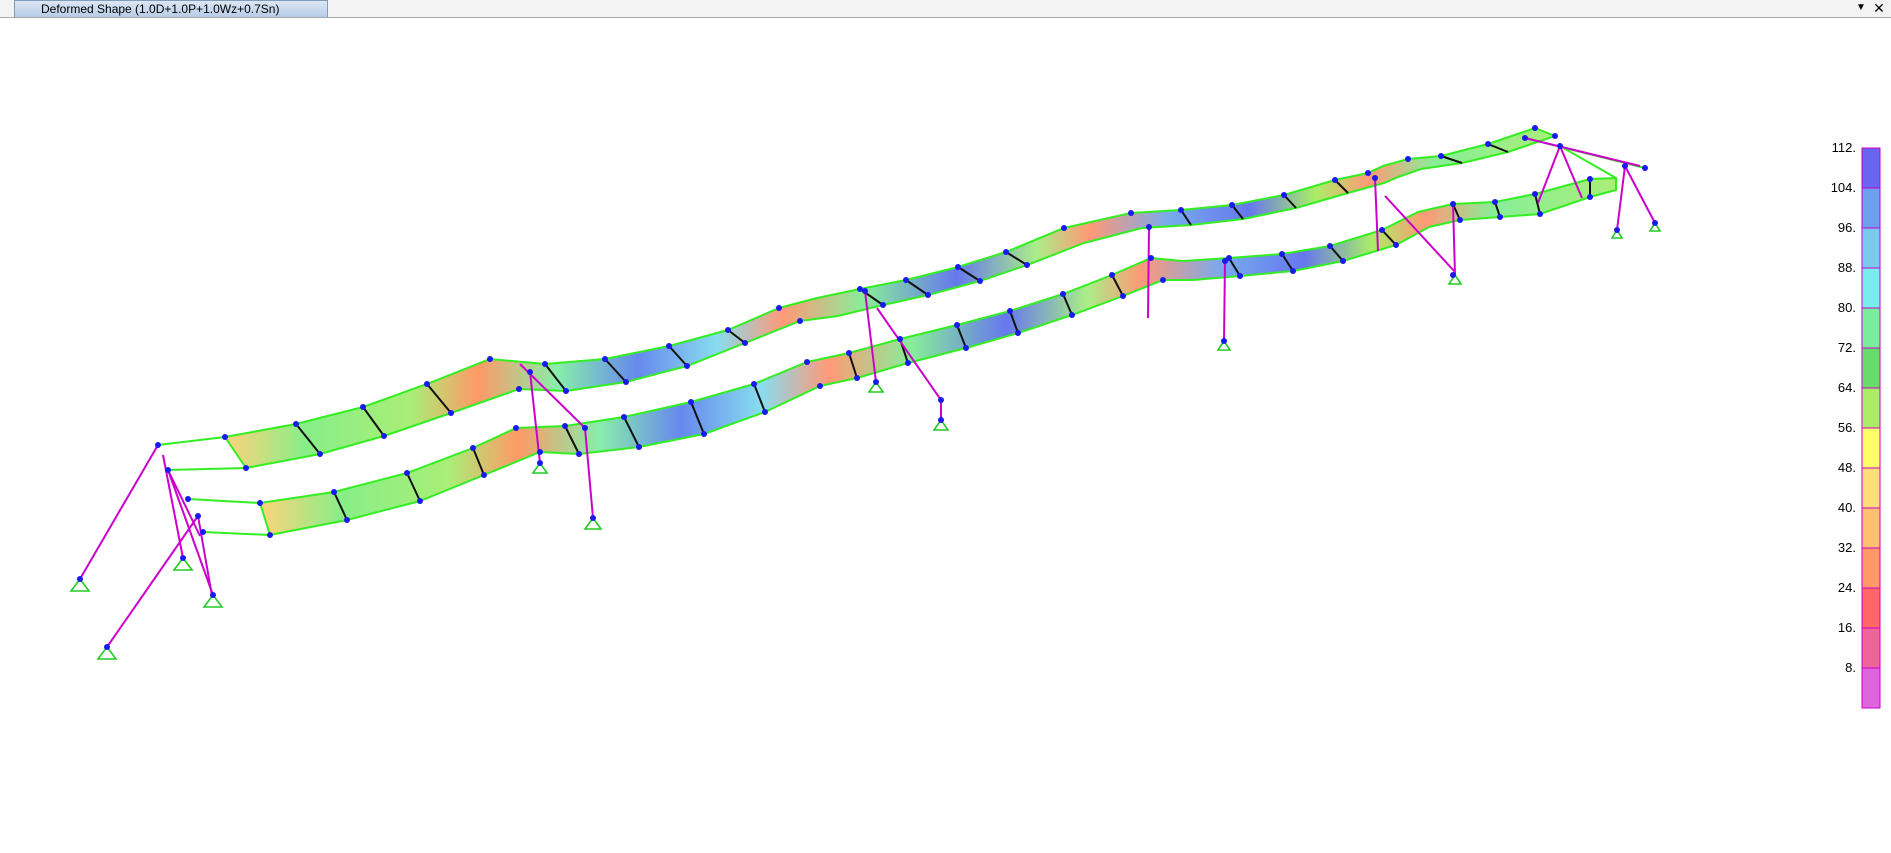 Image resolution: width=1891 pixels, height=853 pixels. What do you see at coordinates (1879, 8) in the screenshot?
I see `close-icon: ✕` at bounding box center [1879, 8].